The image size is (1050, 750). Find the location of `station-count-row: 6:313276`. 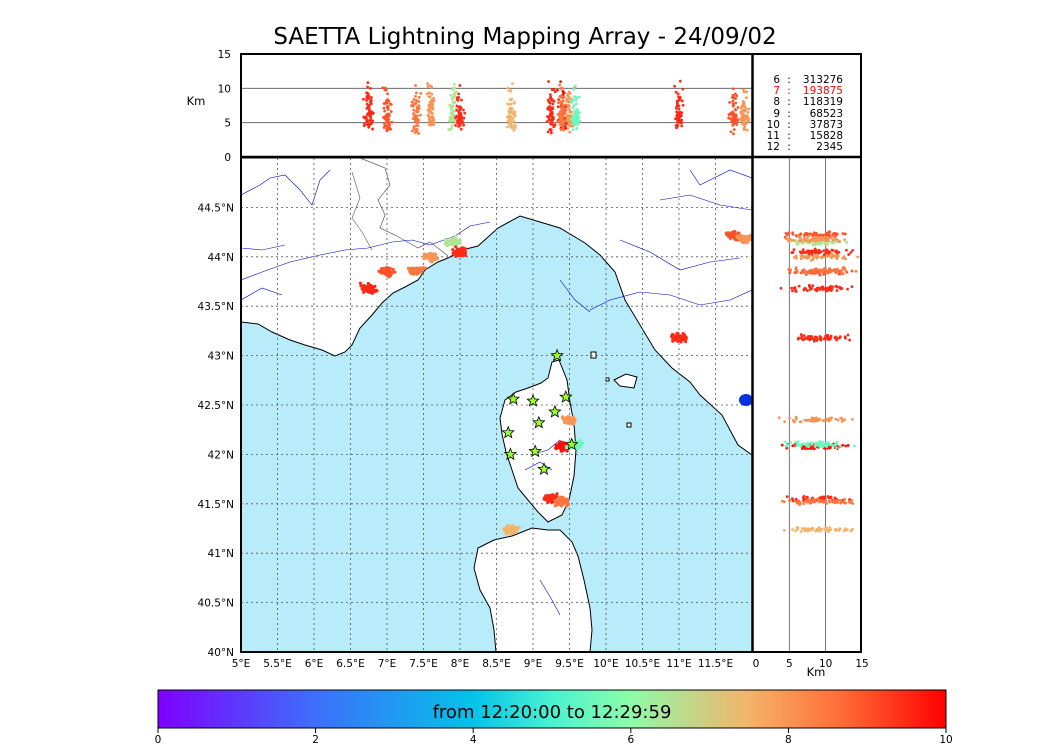

station-count-row: 6:313276 is located at coordinates (808, 80).